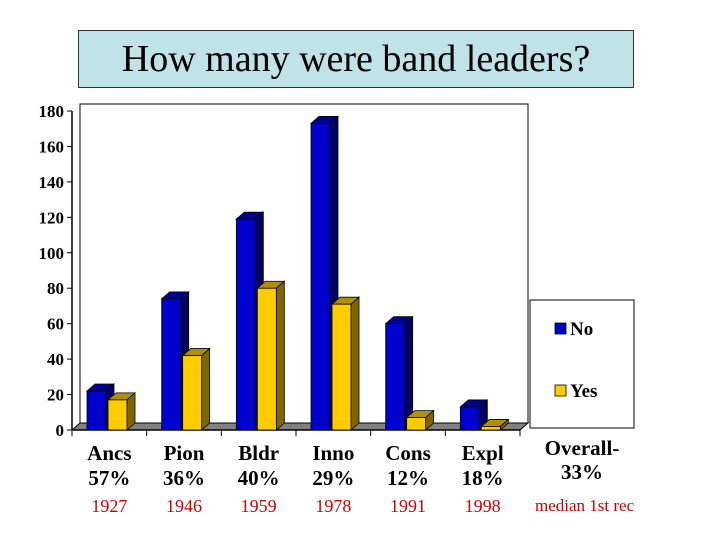 The width and height of the screenshot is (719, 539). What do you see at coordinates (333, 453) in the screenshot?
I see `x-tick-label: Inno` at bounding box center [333, 453].